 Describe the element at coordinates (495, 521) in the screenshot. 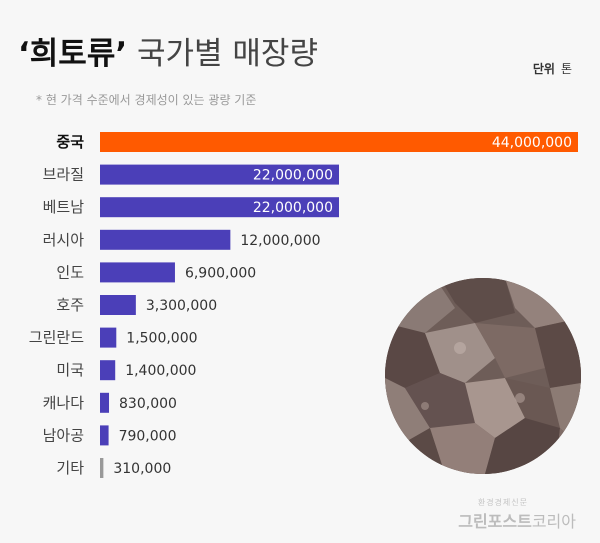

I see `publisher-name-bold: 그린포스트` at that location.